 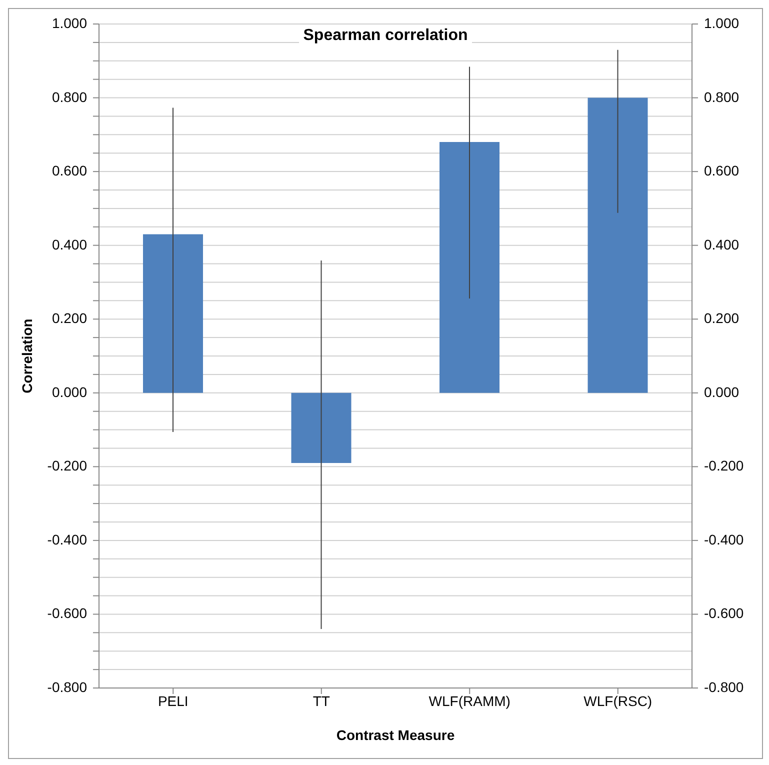 I want to click on x-axis-title: Contrast Measure, so click(x=395, y=735).